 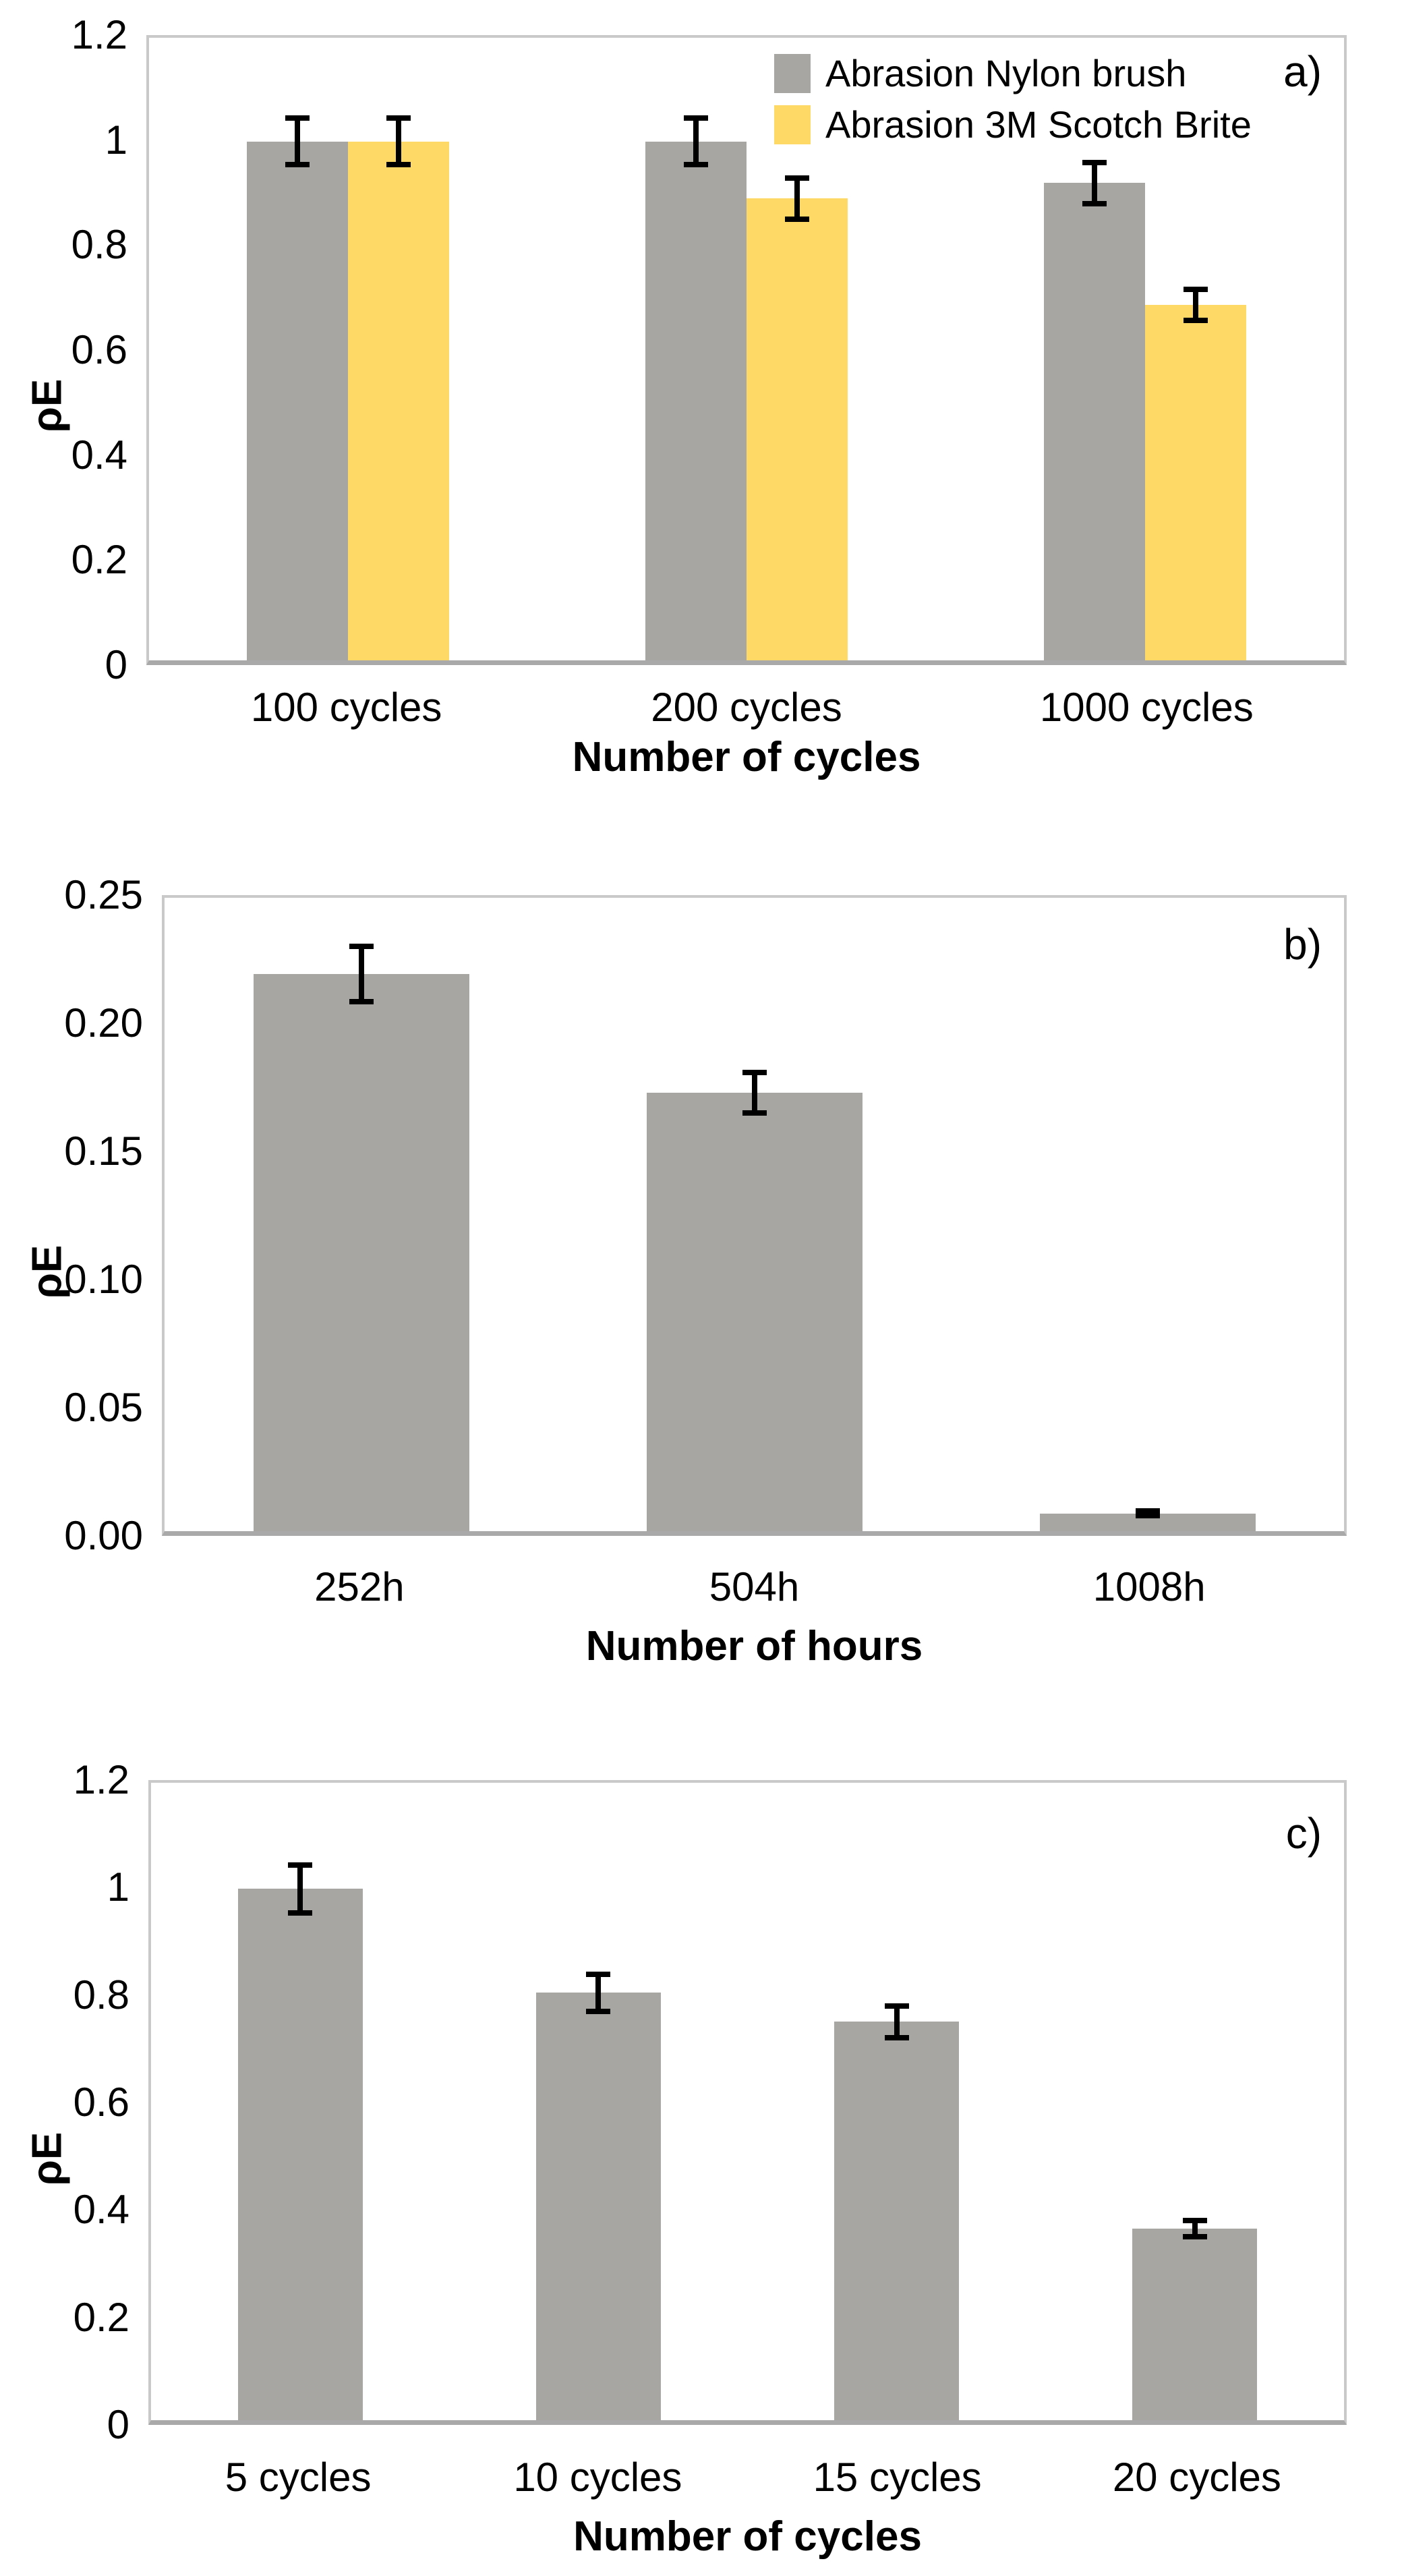 What do you see at coordinates (1149, 1586) in the screenshot?
I see `x-category-label: 1008h` at bounding box center [1149, 1586].